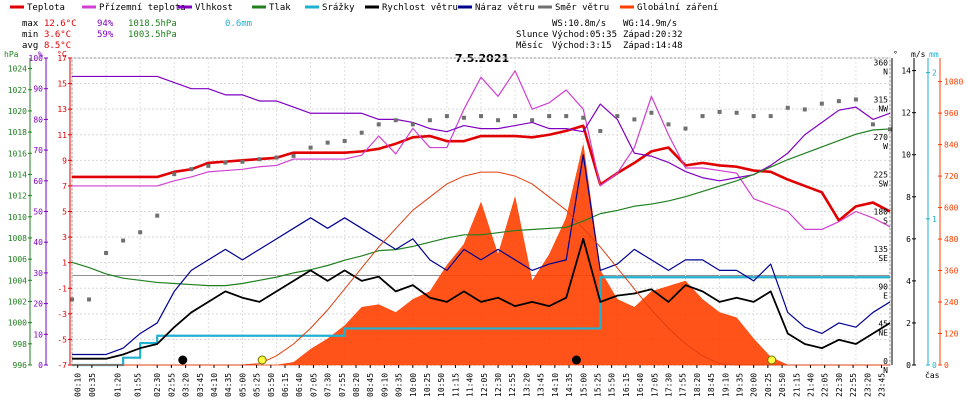  What do you see at coordinates (57, 46) in the screenshot?
I see `stat-avg-temp: 8.5°C` at bounding box center [57, 46].